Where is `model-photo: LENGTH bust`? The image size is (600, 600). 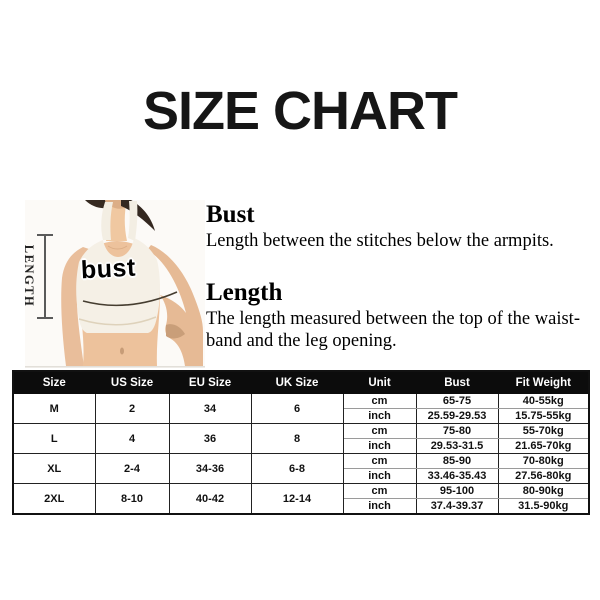 model-photo: LENGTH bust is located at coordinates (113, 284).